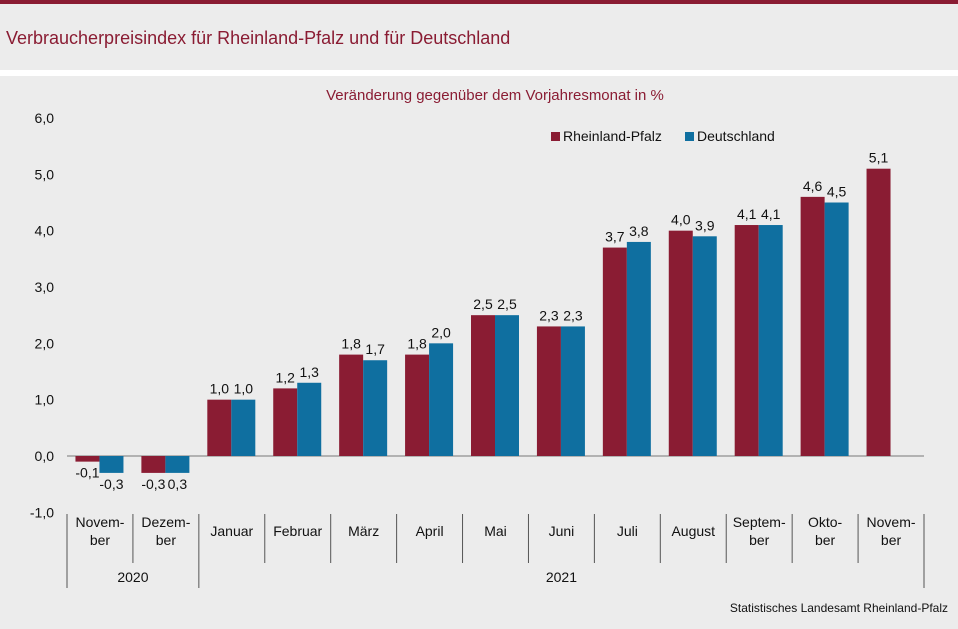 The width and height of the screenshot is (958, 629). What do you see at coordinates (132, 577) in the screenshot?
I see `x-year-label: 2020` at bounding box center [132, 577].